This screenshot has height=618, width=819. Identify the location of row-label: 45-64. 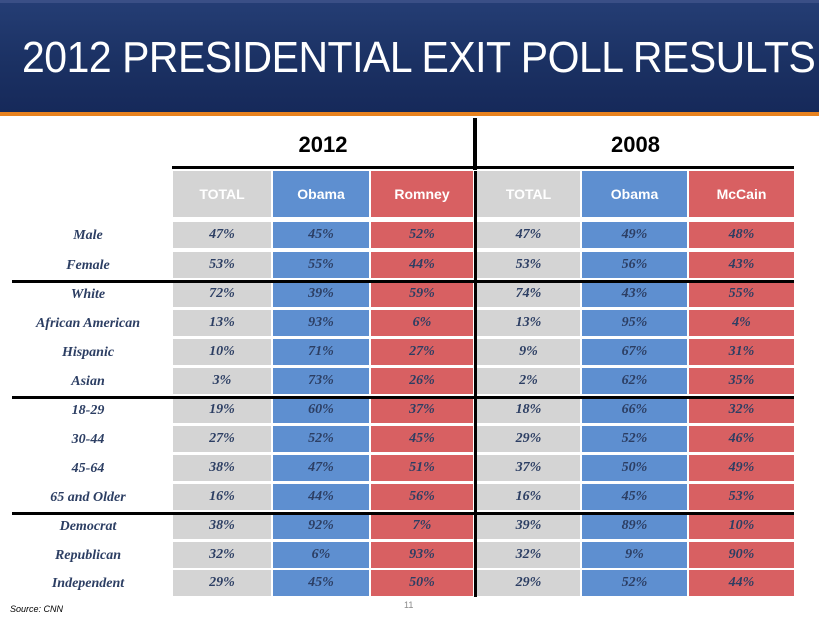
(88, 468).